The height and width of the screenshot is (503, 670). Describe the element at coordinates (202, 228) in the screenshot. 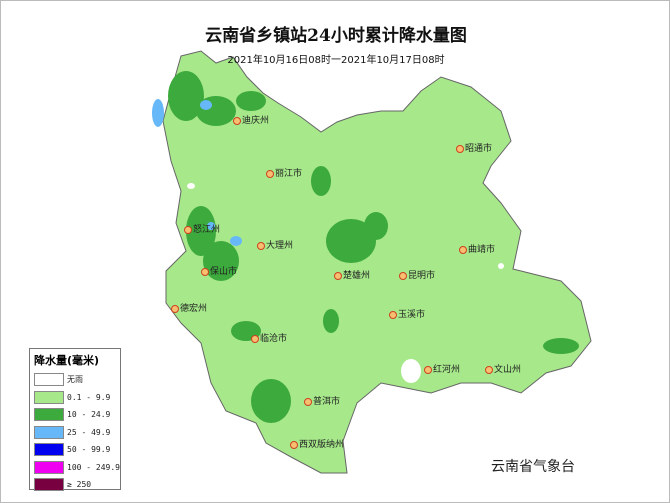

I see `city-label: 怒江州` at that location.